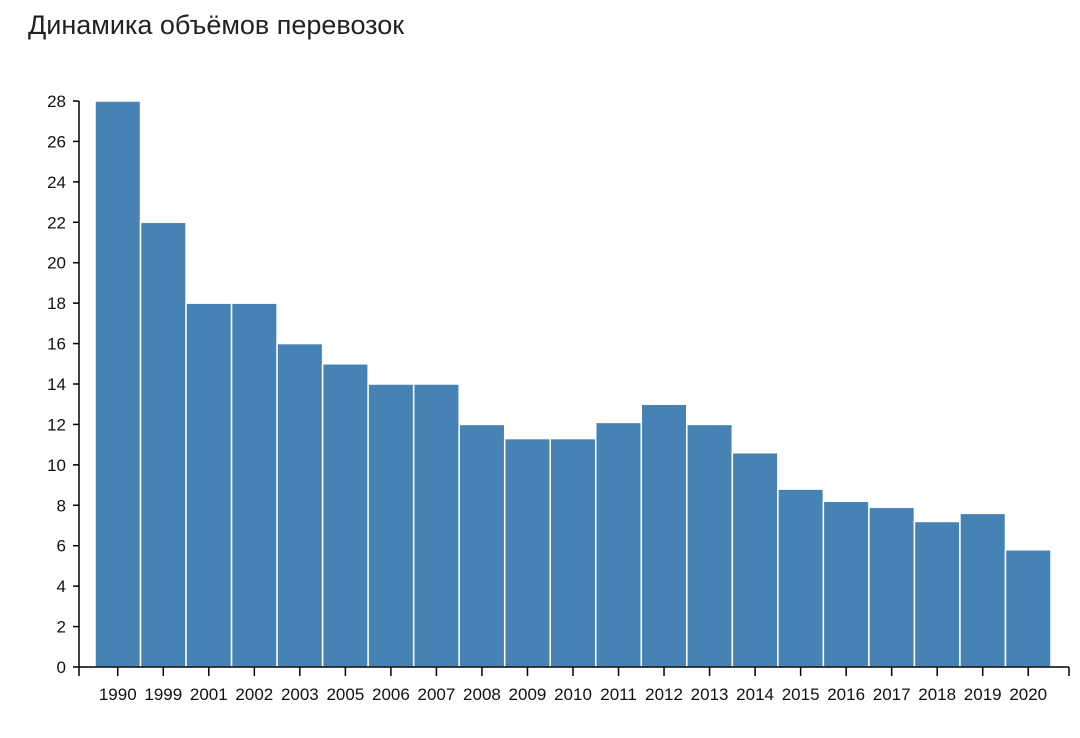 The height and width of the screenshot is (738, 1080). I want to click on y-tick-label-6: 6, so click(61, 546).